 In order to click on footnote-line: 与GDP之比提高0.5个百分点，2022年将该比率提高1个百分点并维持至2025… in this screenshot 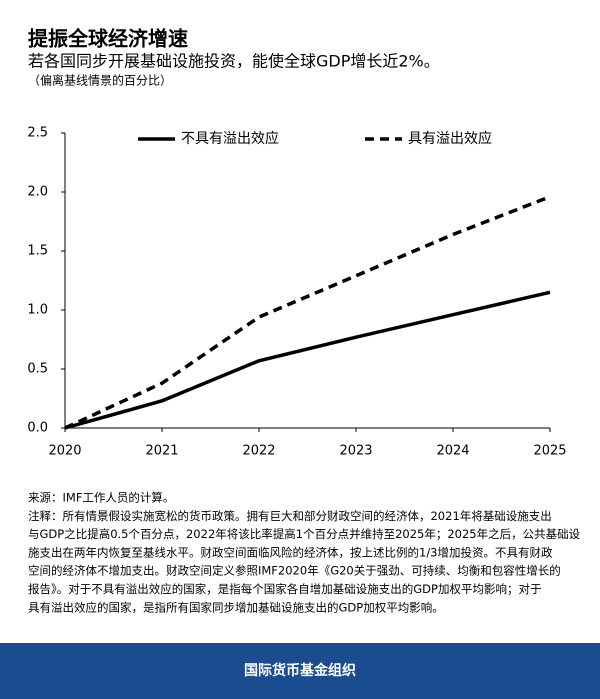, I will do `click(304, 534)`.